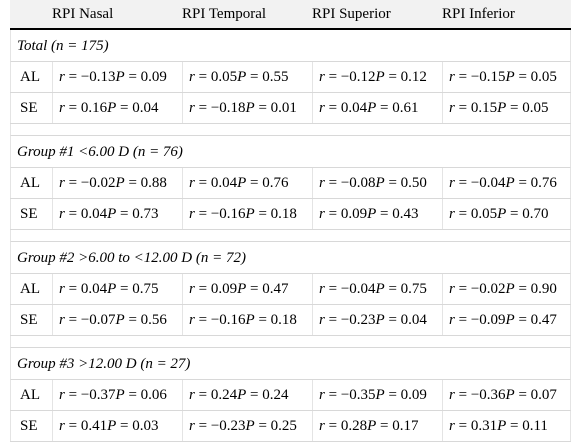  I want to click on r-value: −0.09, so click(488, 320).